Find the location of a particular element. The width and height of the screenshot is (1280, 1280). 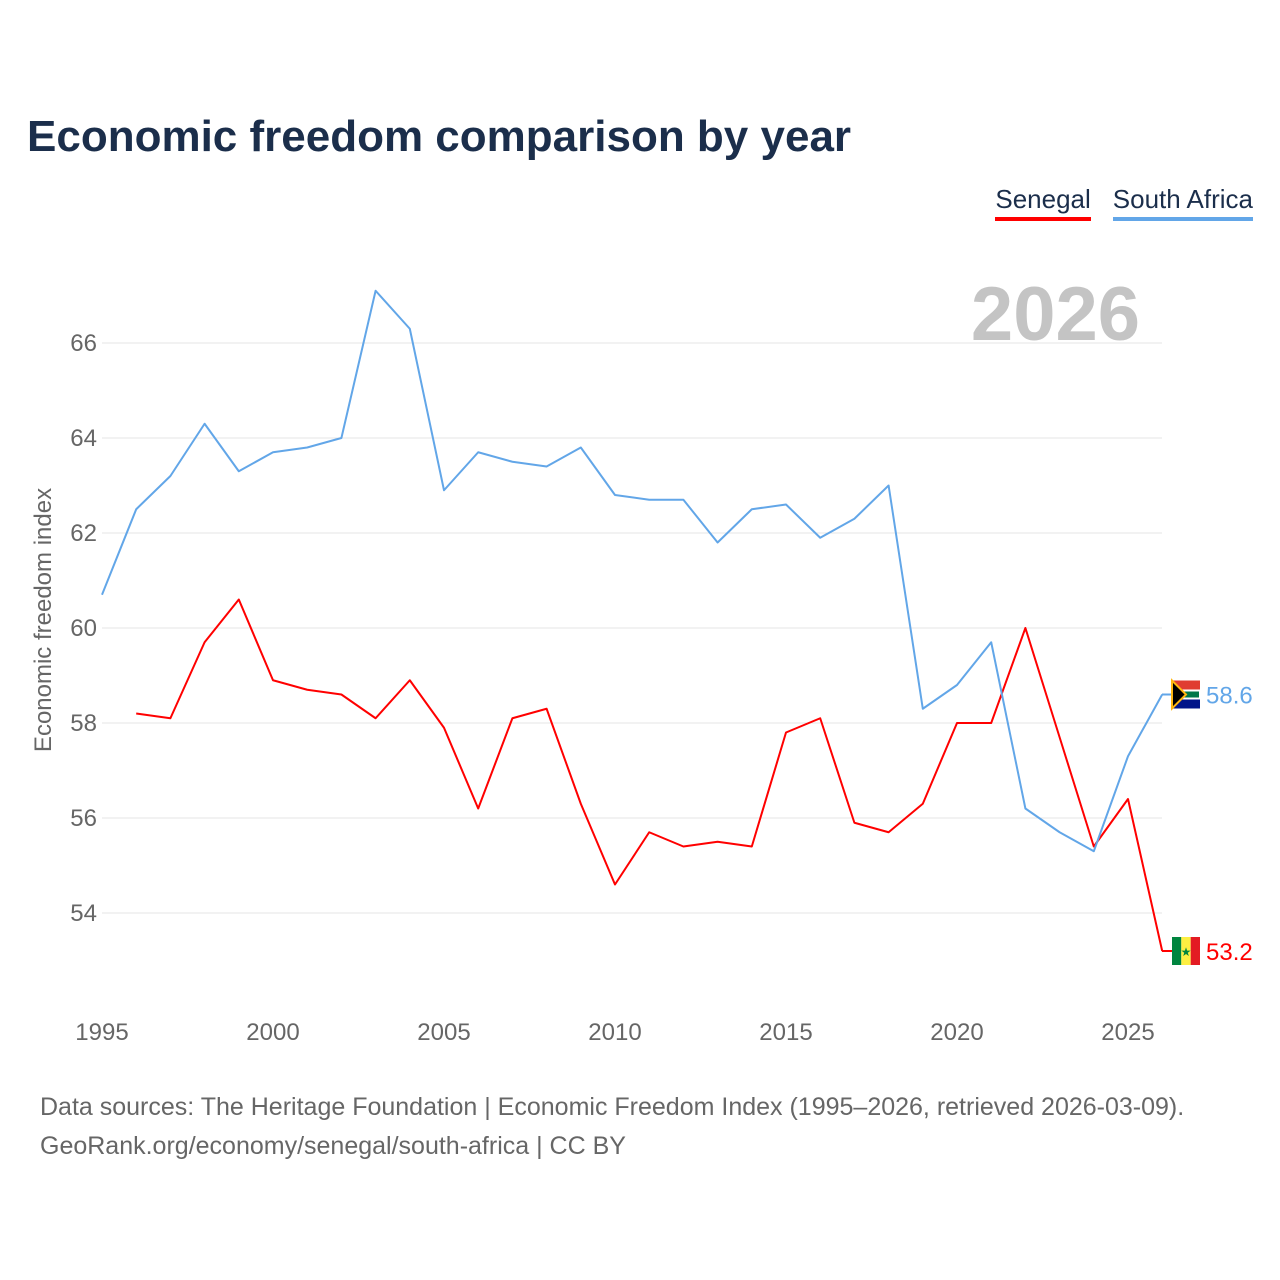

legend: Senegal South Africa is located at coordinates (1124, 202).